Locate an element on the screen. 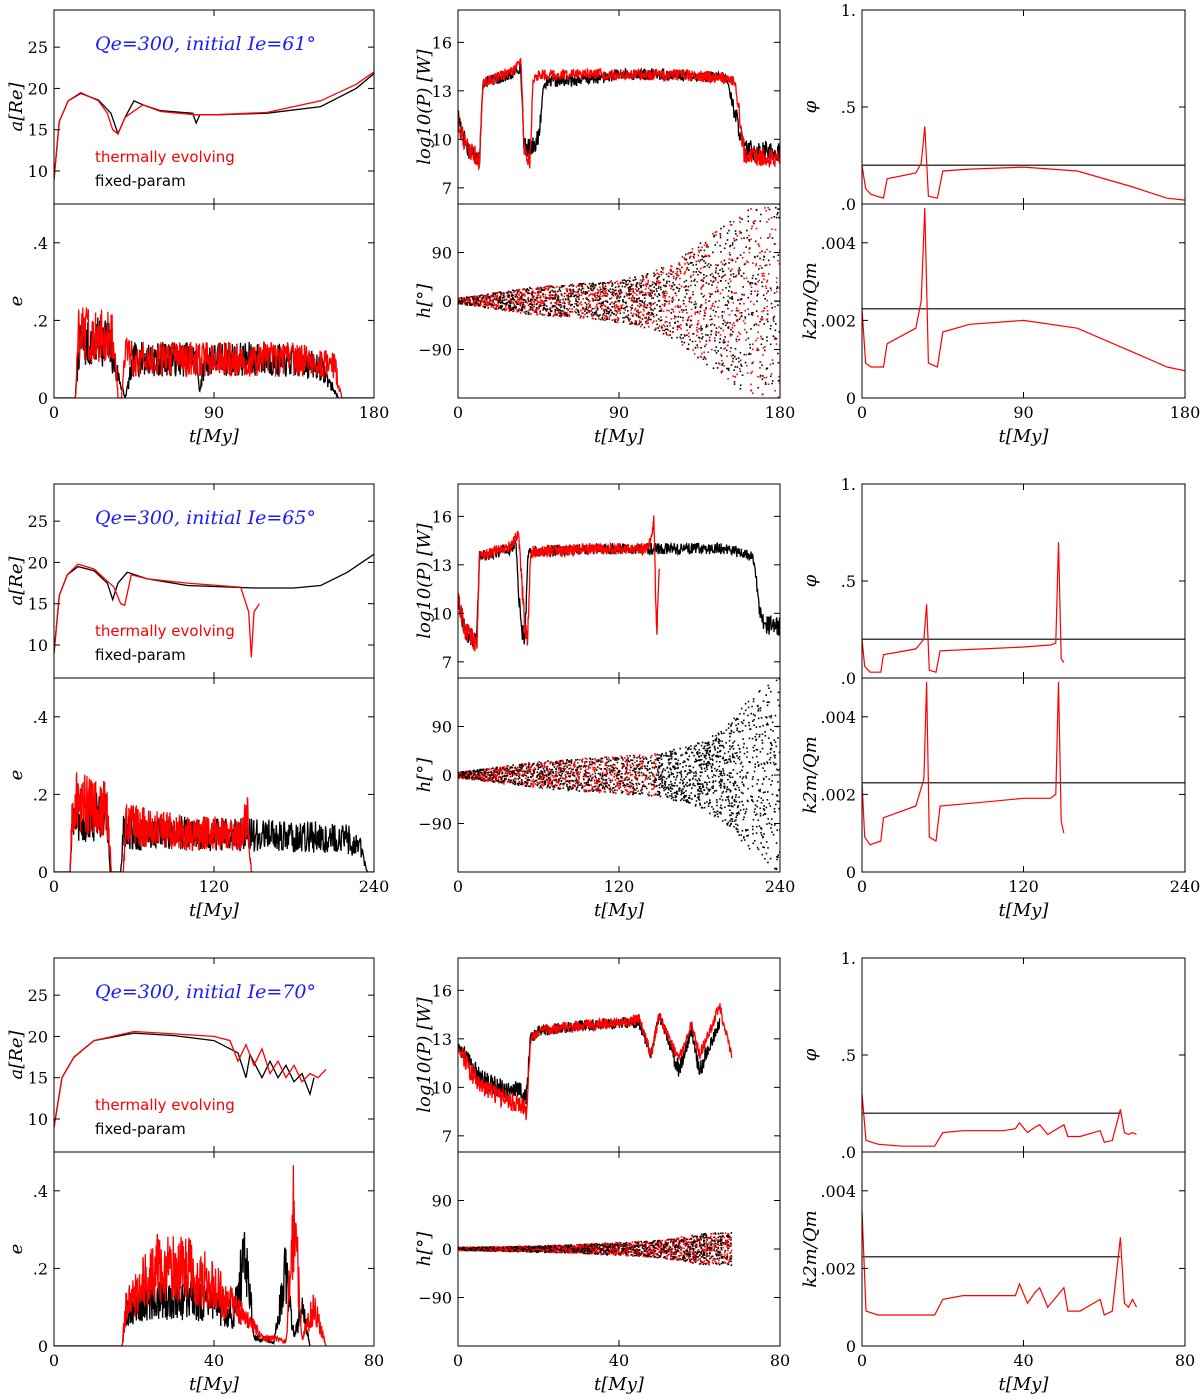 The height and width of the screenshot is (1399, 1200). y-axis-label: a[Re] is located at coordinates (16, 107).